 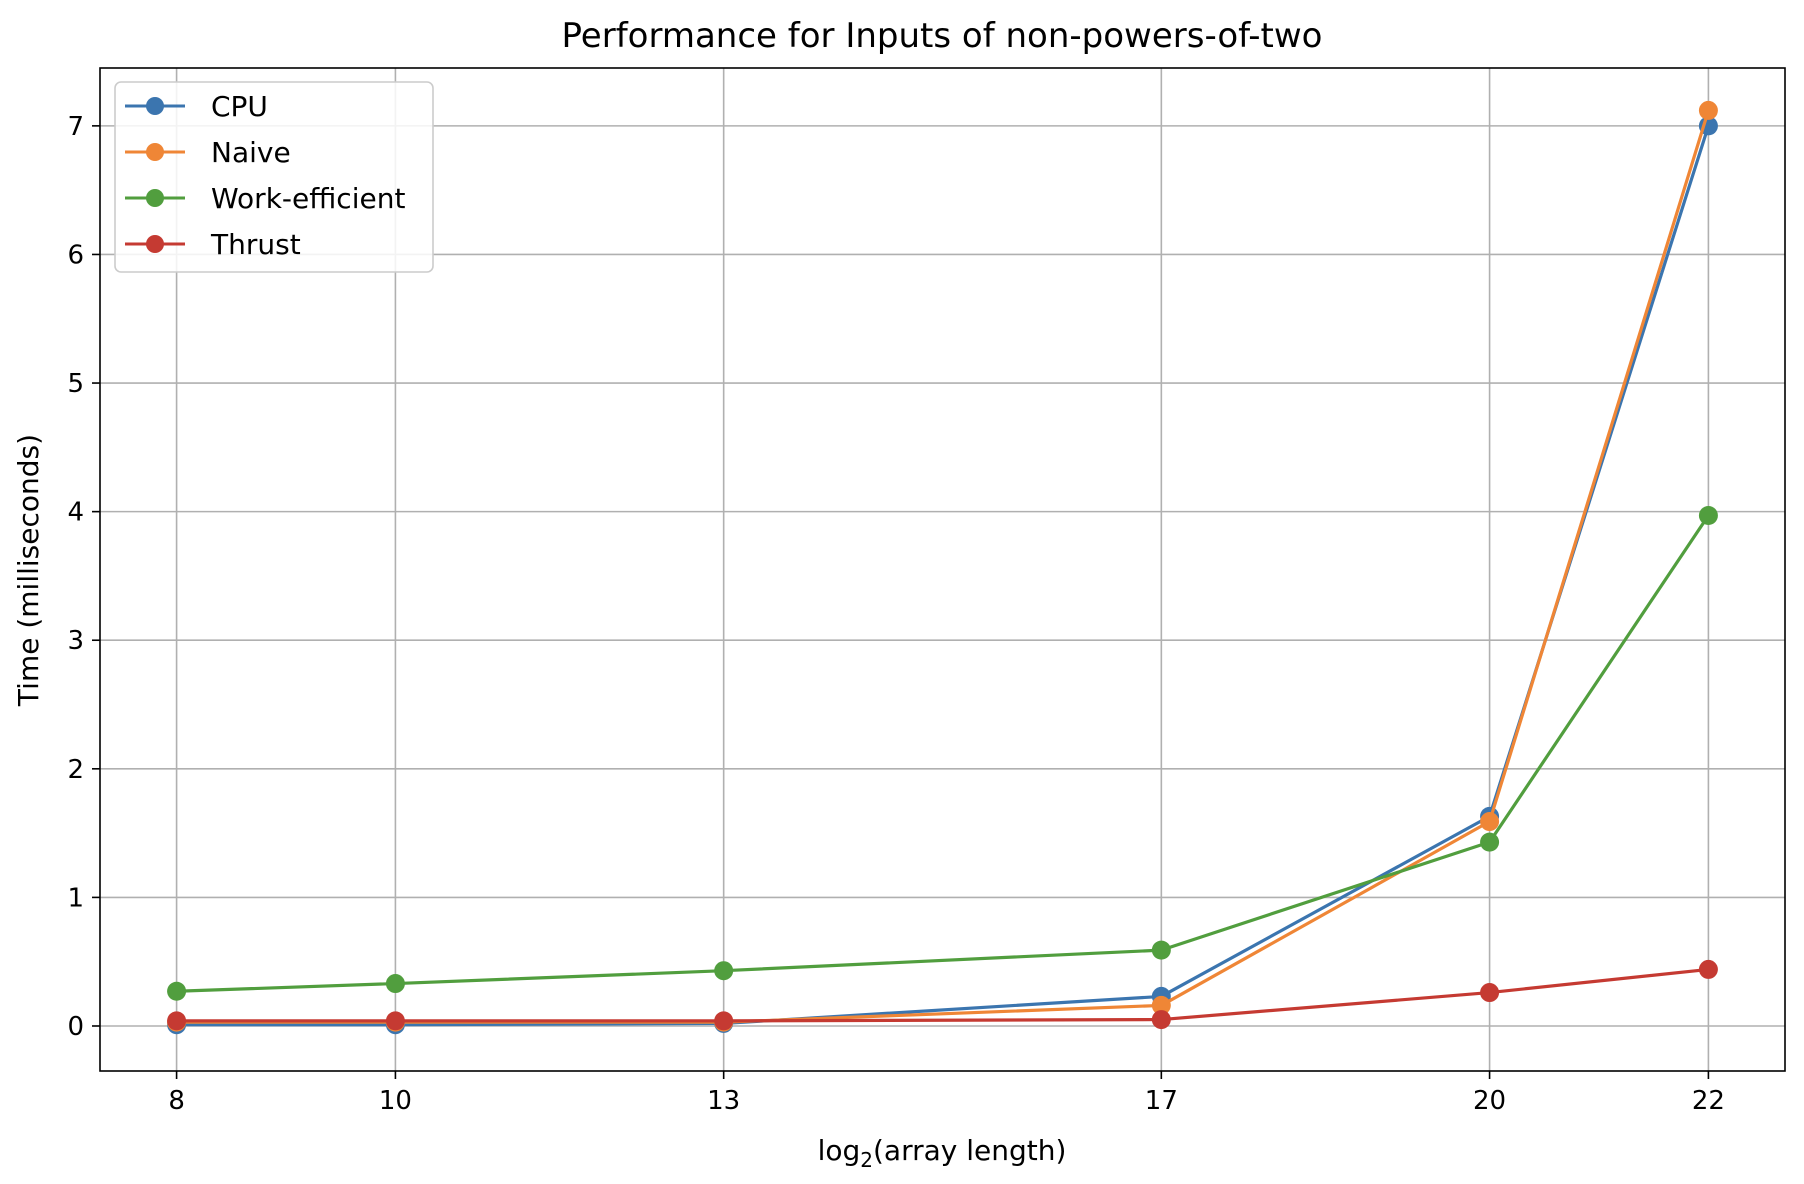 What do you see at coordinates (155, 198) in the screenshot?
I see `legend-marker-work-efficient` at bounding box center [155, 198].